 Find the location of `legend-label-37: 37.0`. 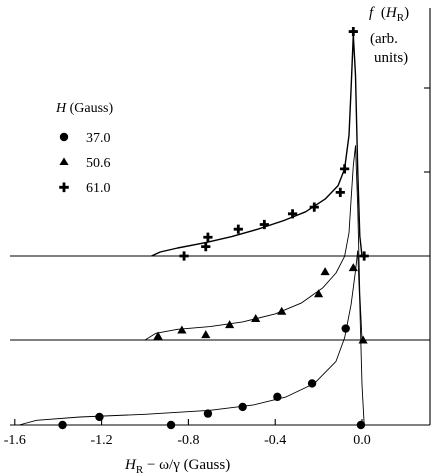

legend-label-37: 37.0 is located at coordinates (98, 138).